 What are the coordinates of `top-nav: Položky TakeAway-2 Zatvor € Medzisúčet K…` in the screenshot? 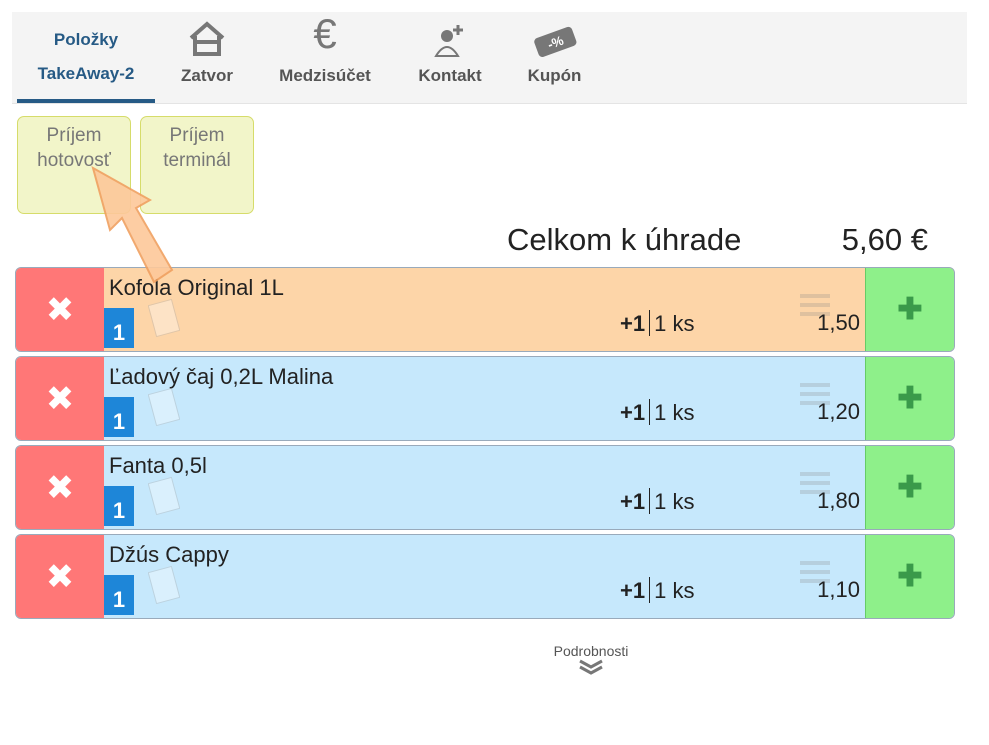 It's located at (489, 57).